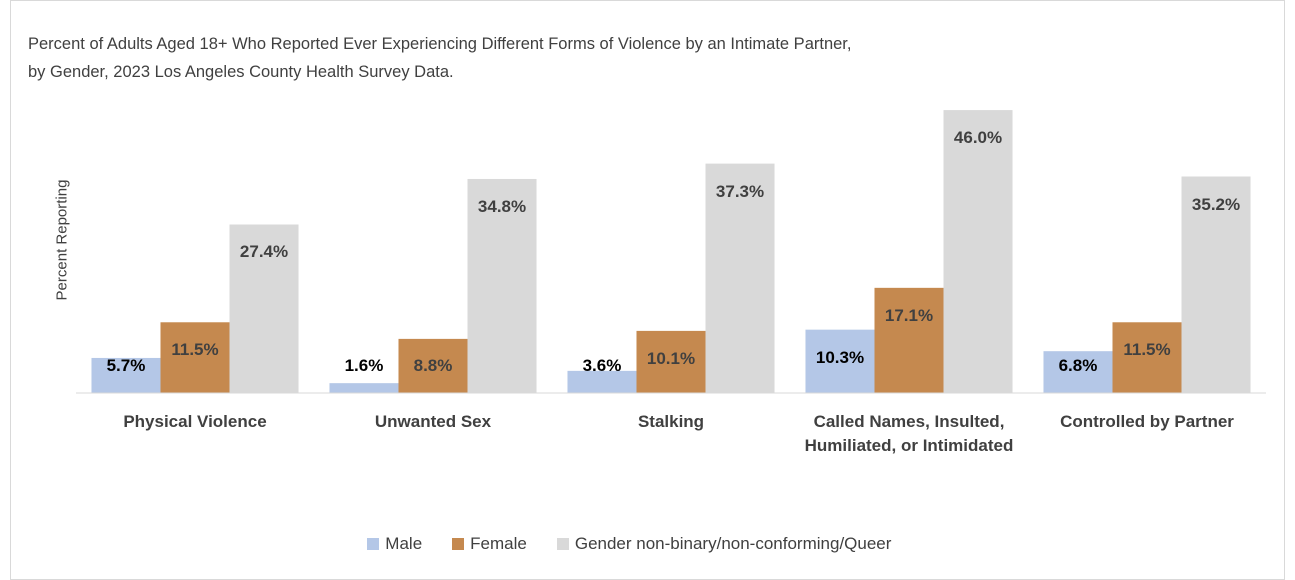 The image size is (1295, 580). Describe the element at coordinates (498, 543) in the screenshot. I see `legend-label: Female` at that location.